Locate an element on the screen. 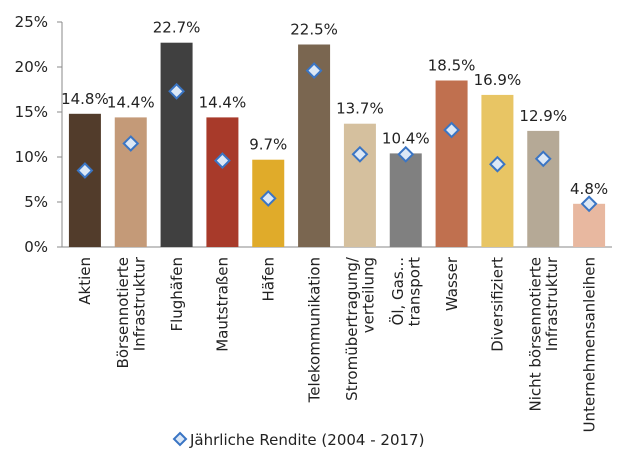 Image resolution: width=622 pixels, height=458 pixels. y-tick-label: 15% is located at coordinates (31, 112).